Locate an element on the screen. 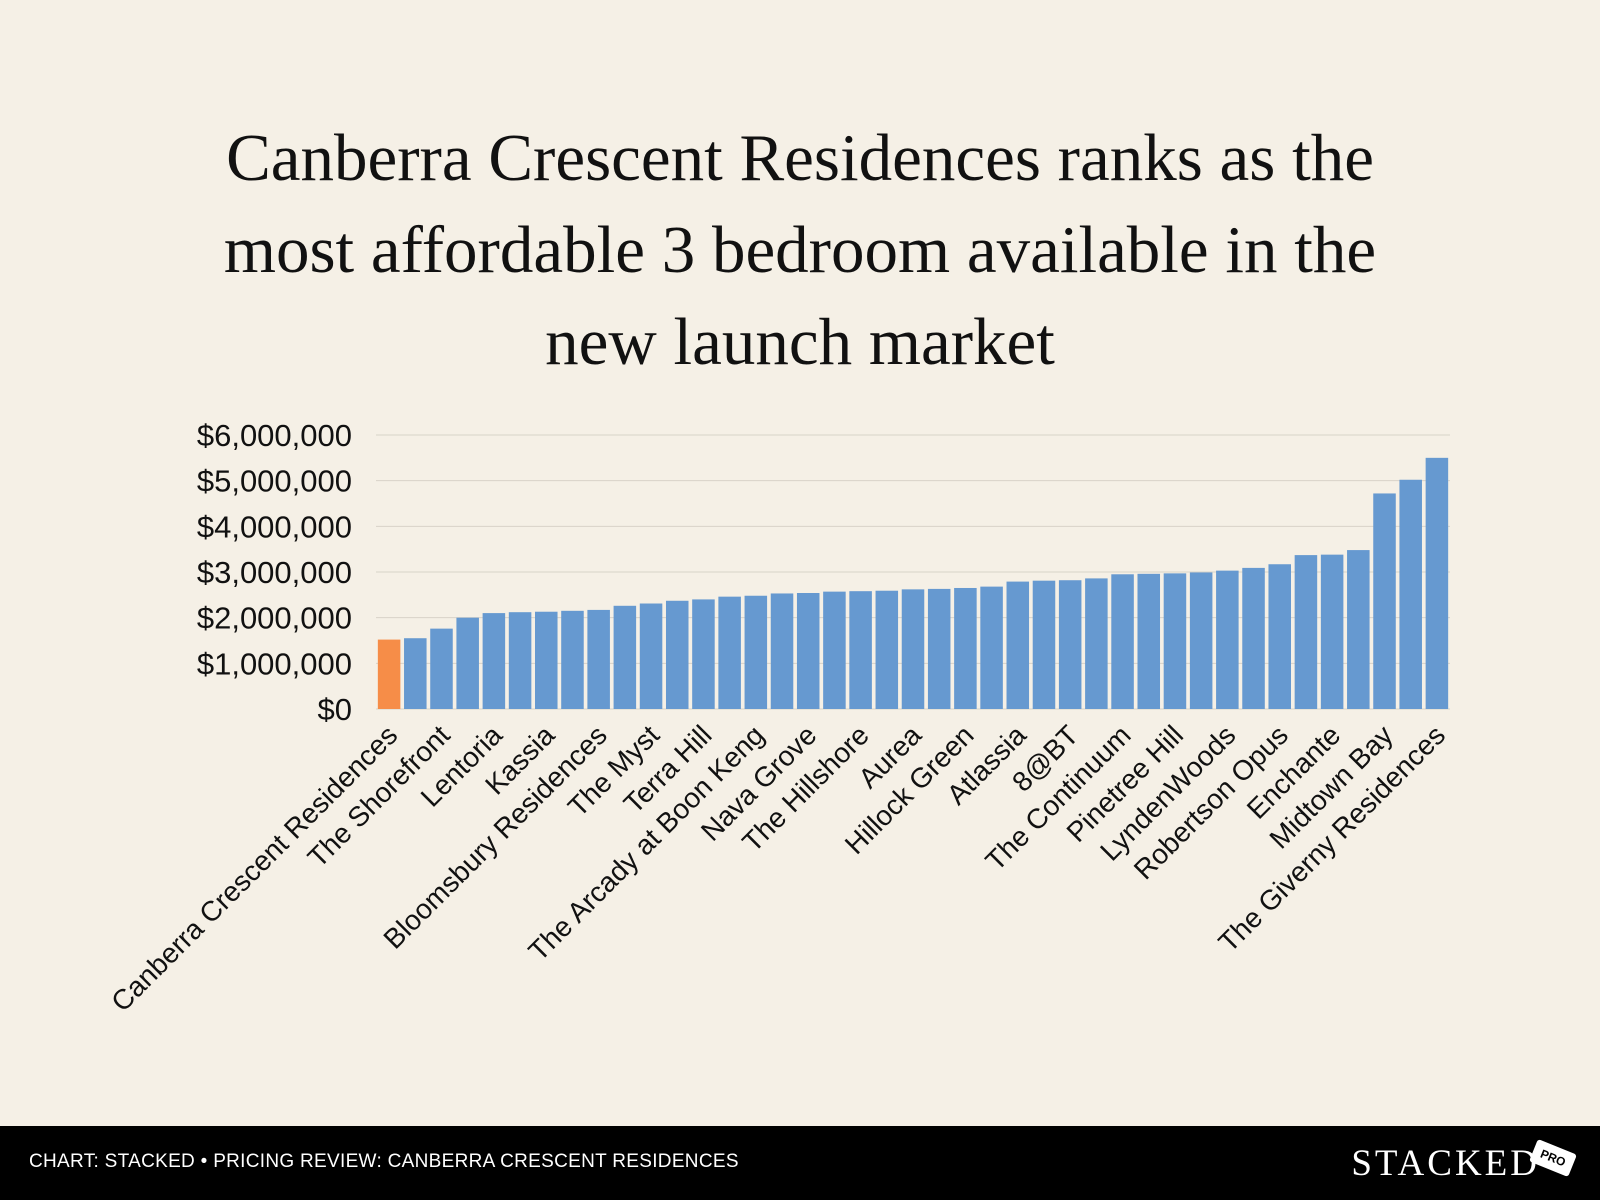  y-tick-label: $1,000,000 is located at coordinates (274, 663).